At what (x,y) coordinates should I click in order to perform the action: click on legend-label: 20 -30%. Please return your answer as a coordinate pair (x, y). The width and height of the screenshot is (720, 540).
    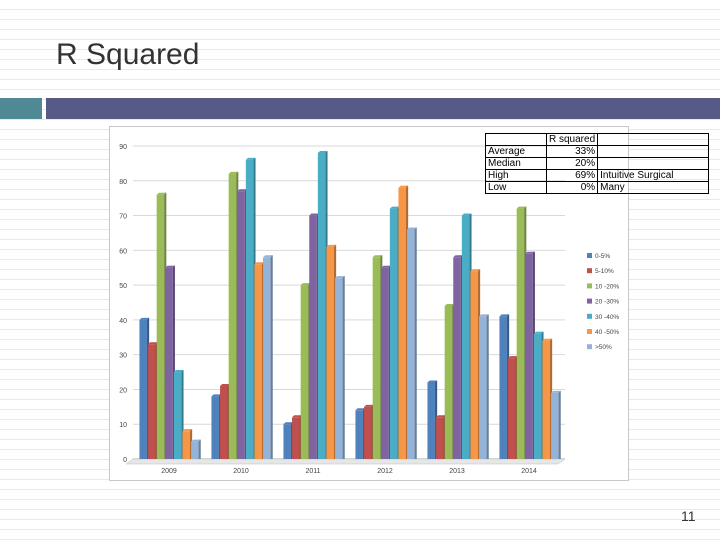
    Looking at the image, I should click on (607, 302).